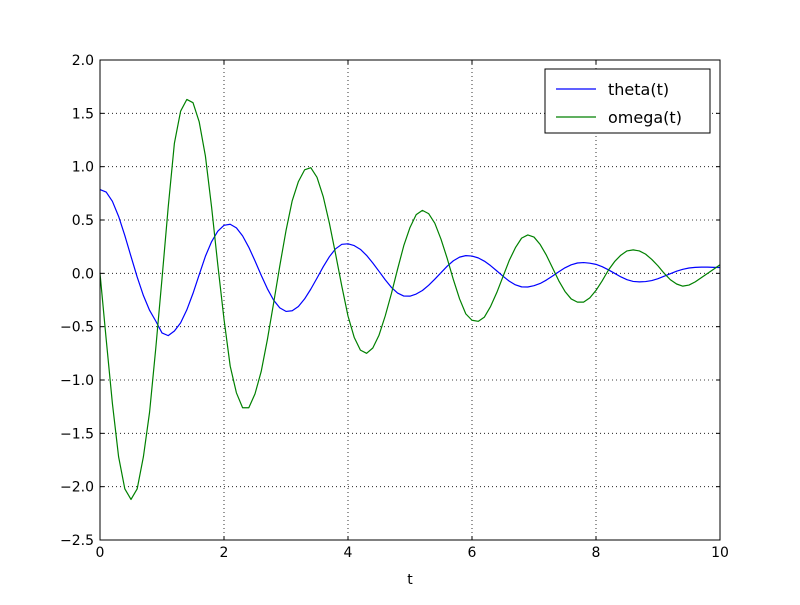  What do you see at coordinates (596, 553) in the screenshot?
I see `x-tick-label: 8` at bounding box center [596, 553].